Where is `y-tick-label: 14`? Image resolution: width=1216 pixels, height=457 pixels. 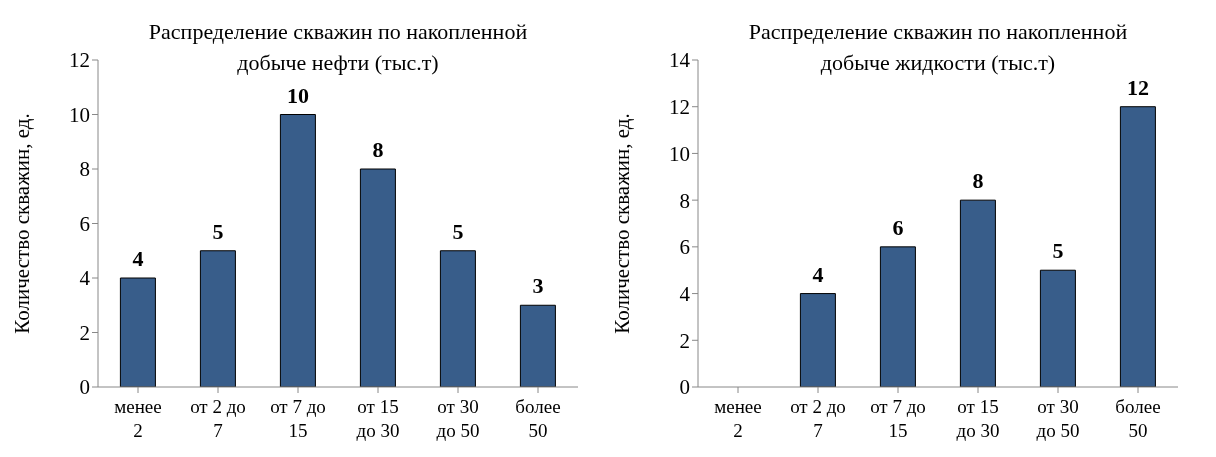 y-tick-label: 14 is located at coordinates (680, 60).